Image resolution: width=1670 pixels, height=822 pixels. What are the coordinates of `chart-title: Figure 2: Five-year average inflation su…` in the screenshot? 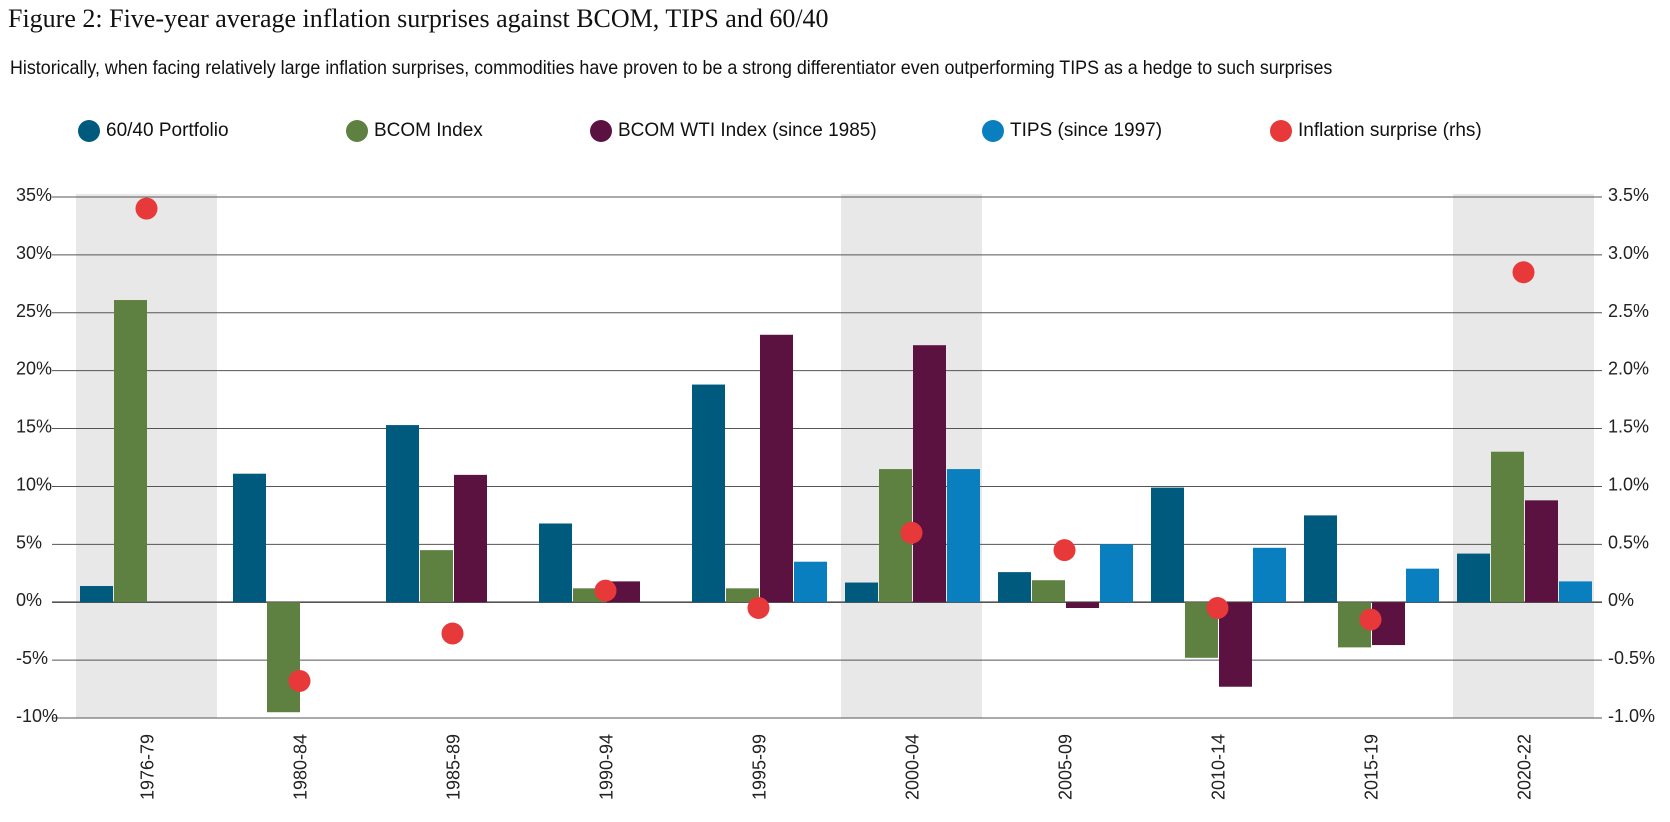 It's located at (418, 18).